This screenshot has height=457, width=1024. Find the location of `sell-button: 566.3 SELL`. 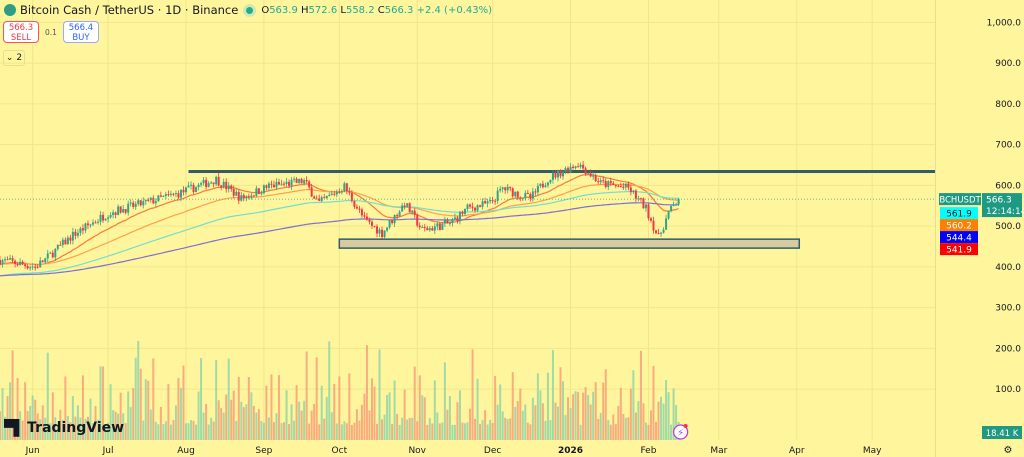

sell-button: 566.3 SELL is located at coordinates (21, 32).